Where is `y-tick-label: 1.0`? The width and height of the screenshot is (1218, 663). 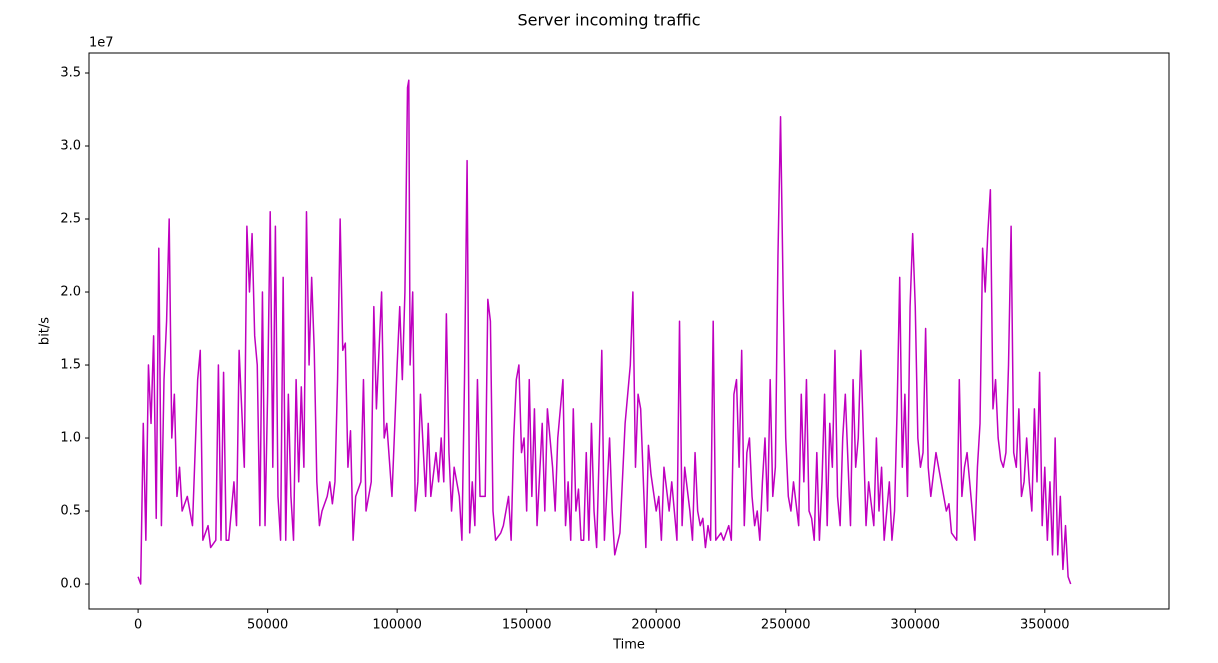 y-tick-label: 1.0 is located at coordinates (70, 438).